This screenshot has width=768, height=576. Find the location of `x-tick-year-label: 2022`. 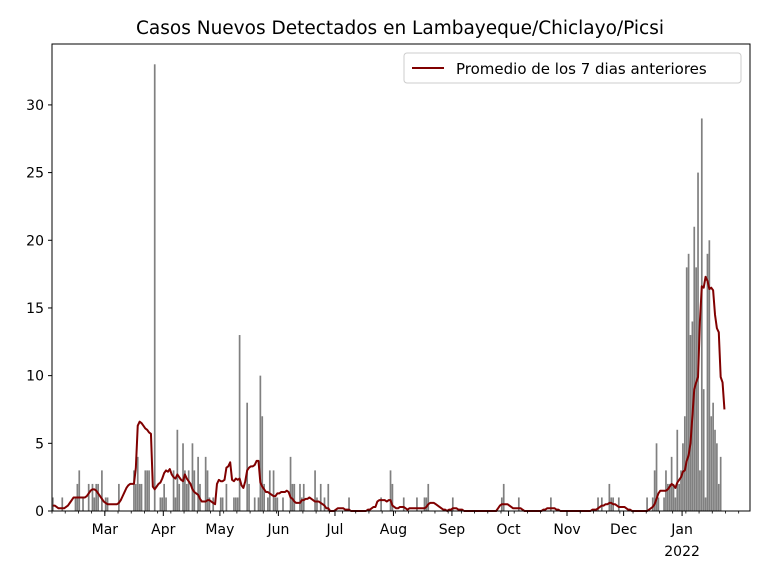

x-tick-year-label: 2022 is located at coordinates (682, 552).